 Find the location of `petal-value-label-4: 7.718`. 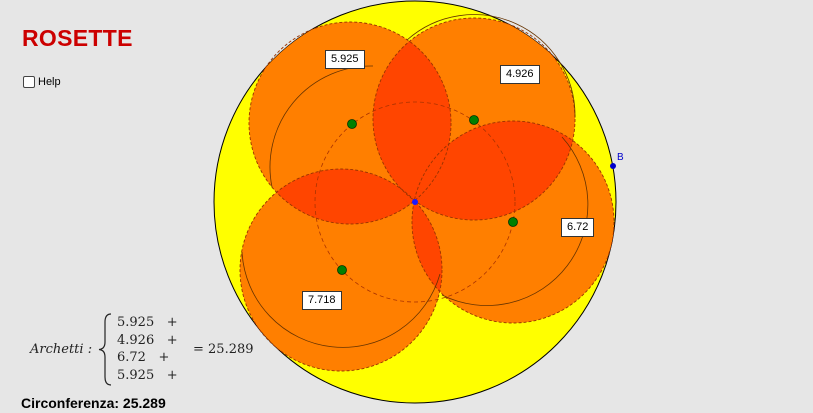

petal-value-label-4: 7.718 is located at coordinates (322, 300).